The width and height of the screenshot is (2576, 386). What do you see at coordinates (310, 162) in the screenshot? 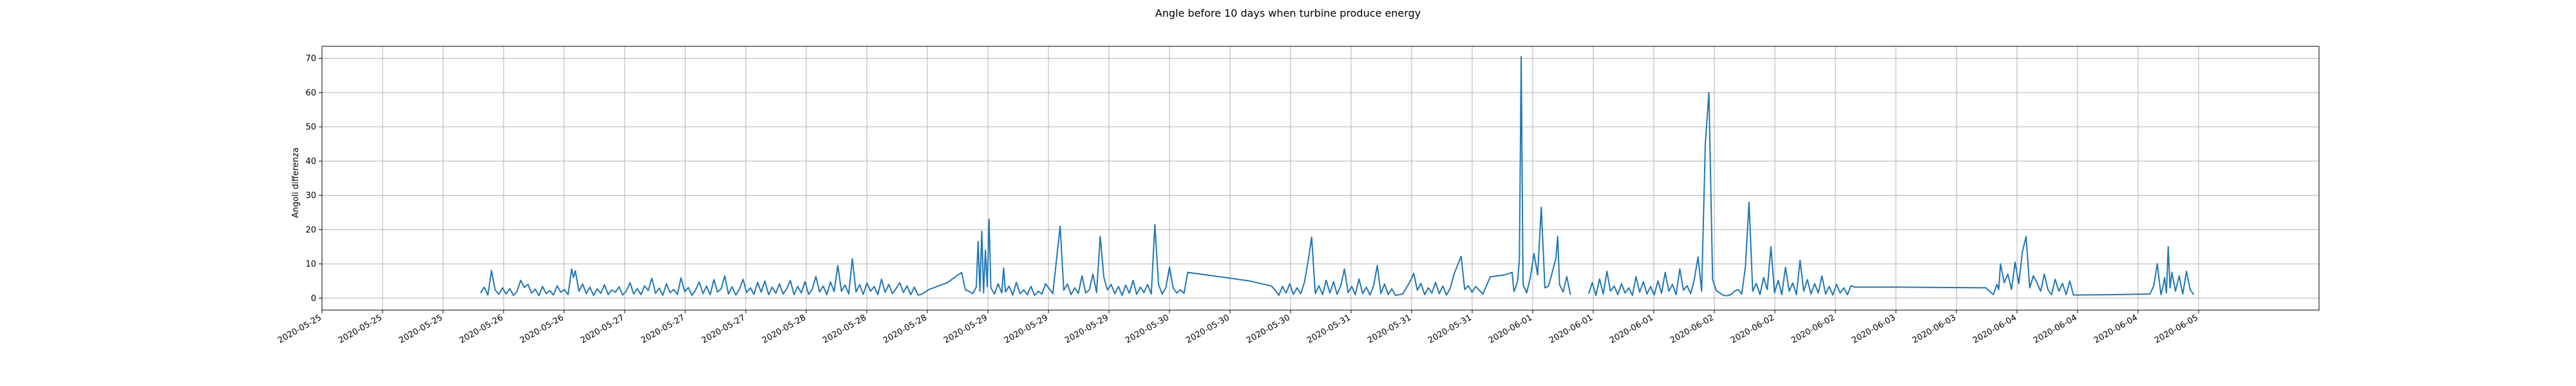
I see `y-tick-label: 40` at bounding box center [310, 162].